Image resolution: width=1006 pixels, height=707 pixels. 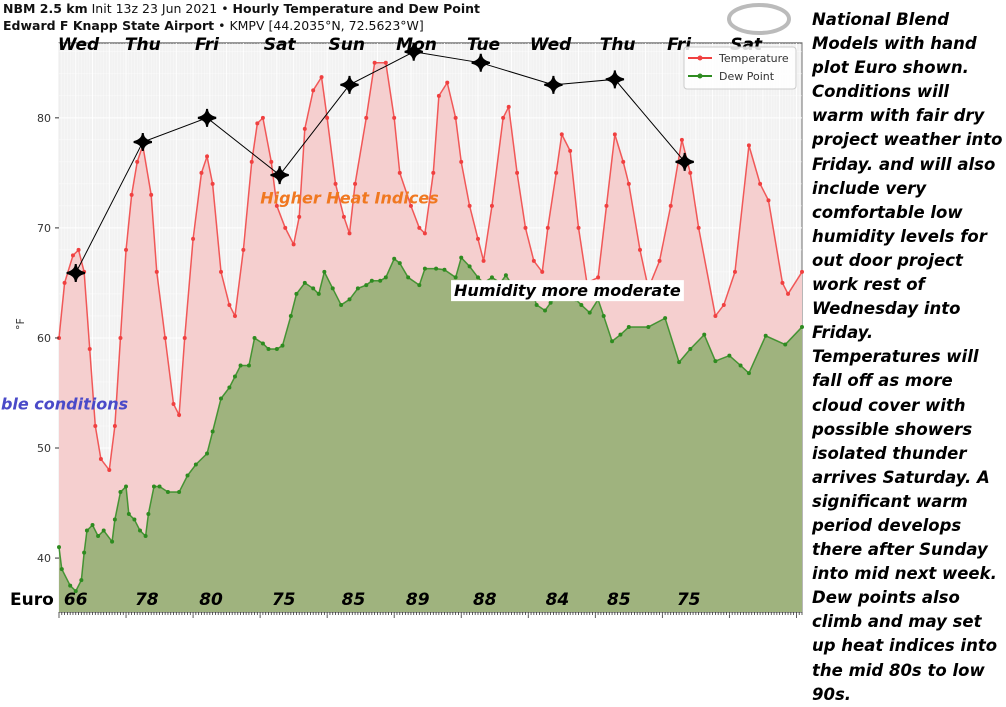 What do you see at coordinates (567, 291) in the screenshot?
I see `annotation-bg` at bounding box center [567, 291].